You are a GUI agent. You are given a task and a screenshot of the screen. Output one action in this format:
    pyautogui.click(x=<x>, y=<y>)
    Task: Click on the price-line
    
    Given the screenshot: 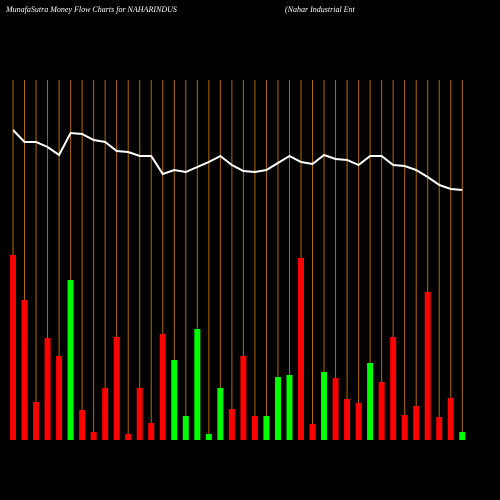 What is the action you would take?
    pyautogui.click(x=237, y=160)
    